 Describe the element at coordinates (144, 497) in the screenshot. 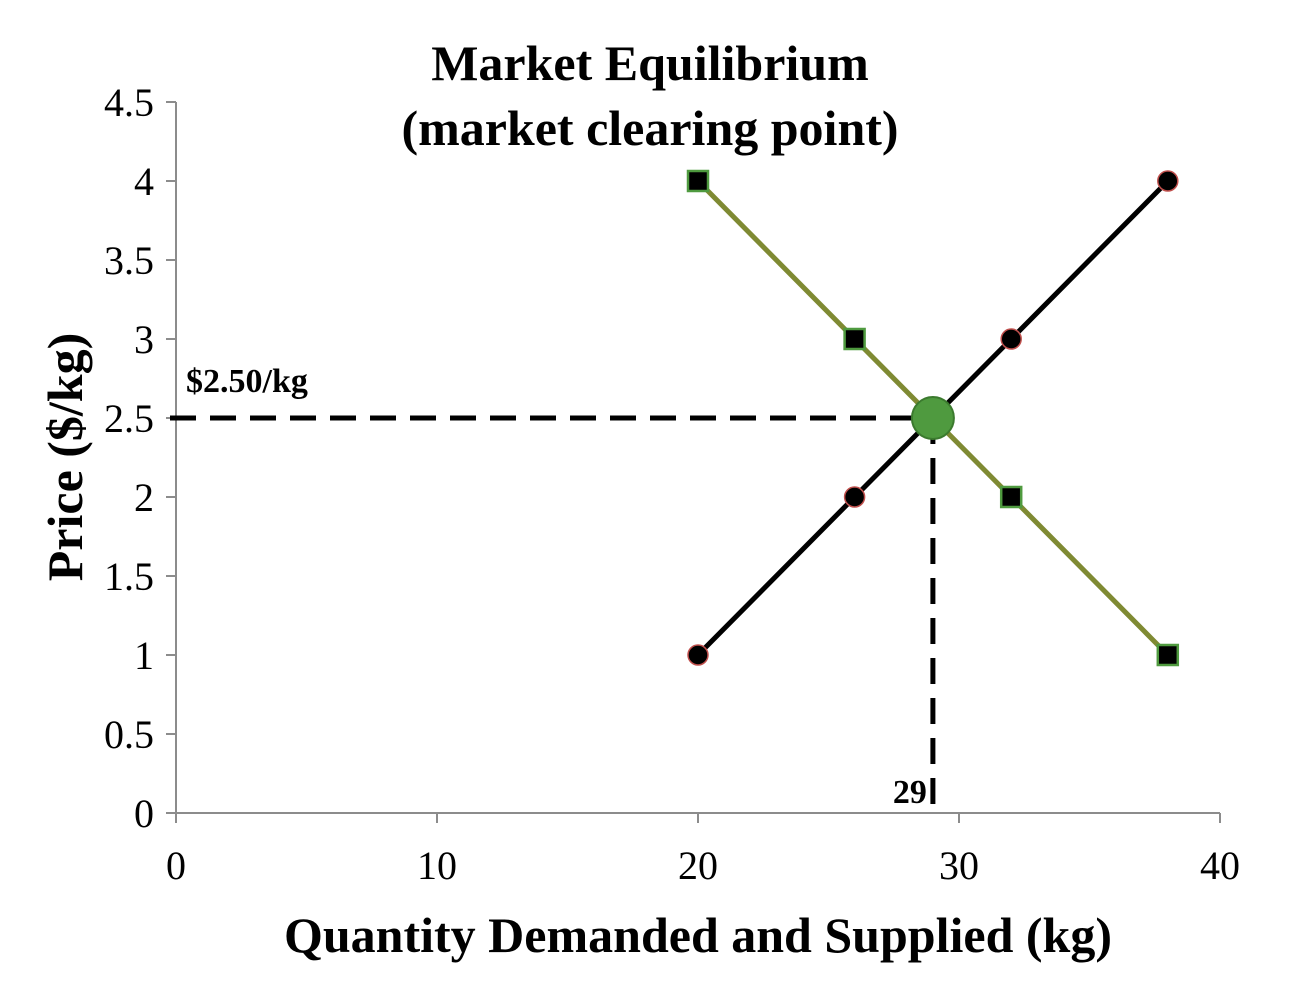

I see `y-tick-label: 2` at that location.